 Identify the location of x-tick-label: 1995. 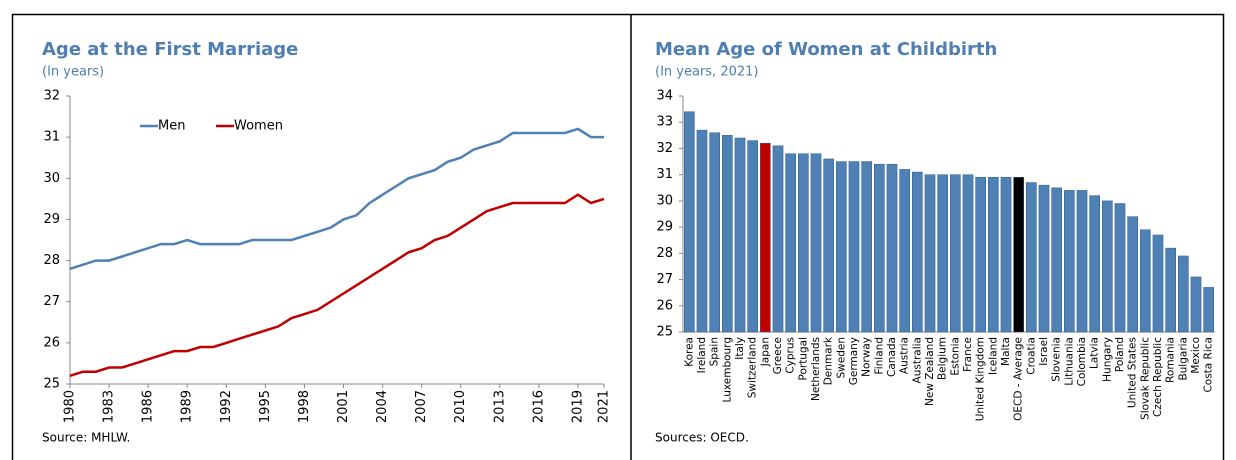
(265, 406).